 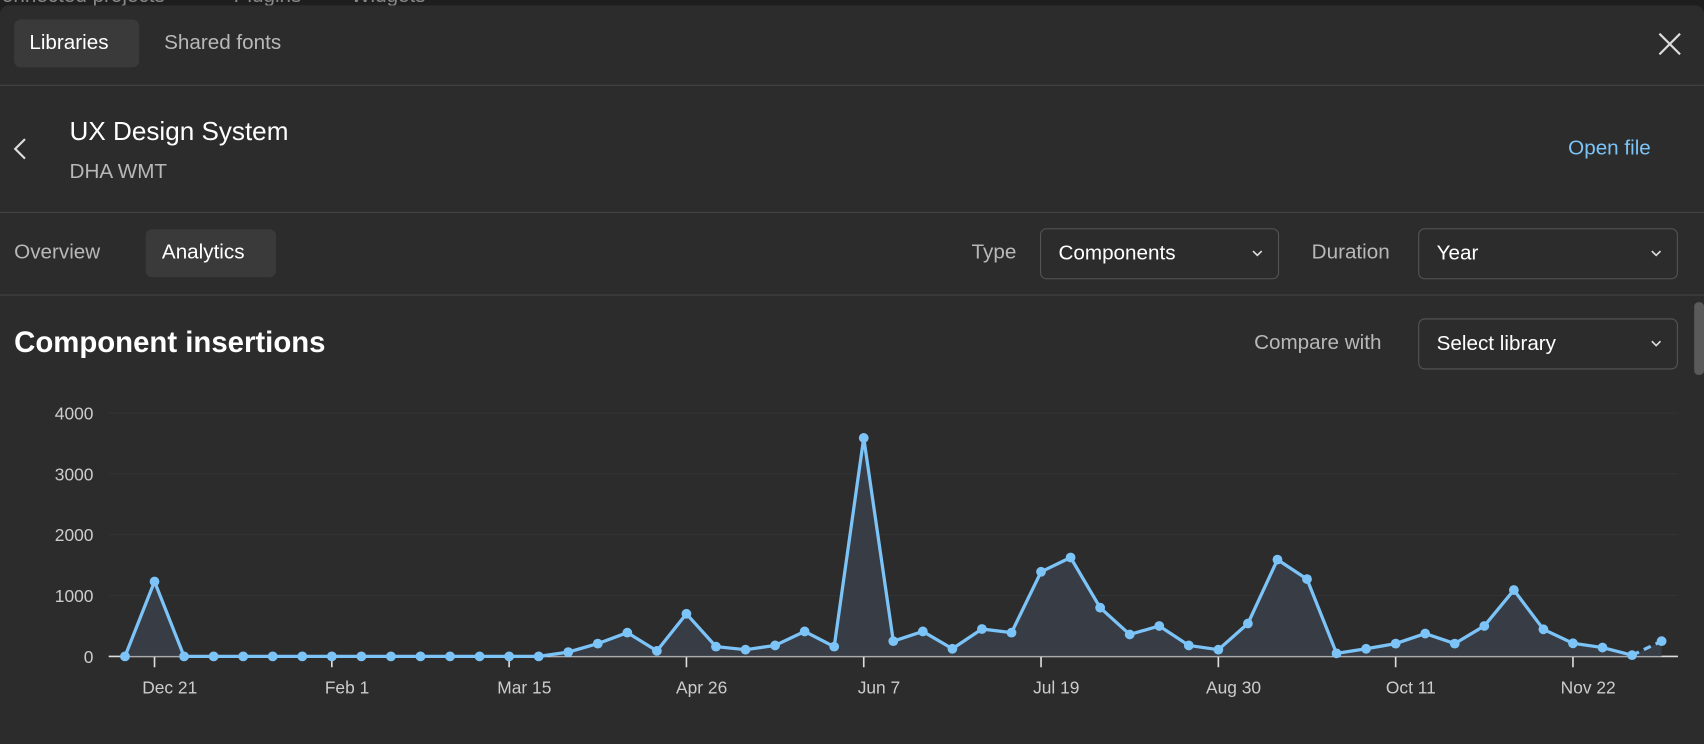 I want to click on back-button, so click(x=20, y=149).